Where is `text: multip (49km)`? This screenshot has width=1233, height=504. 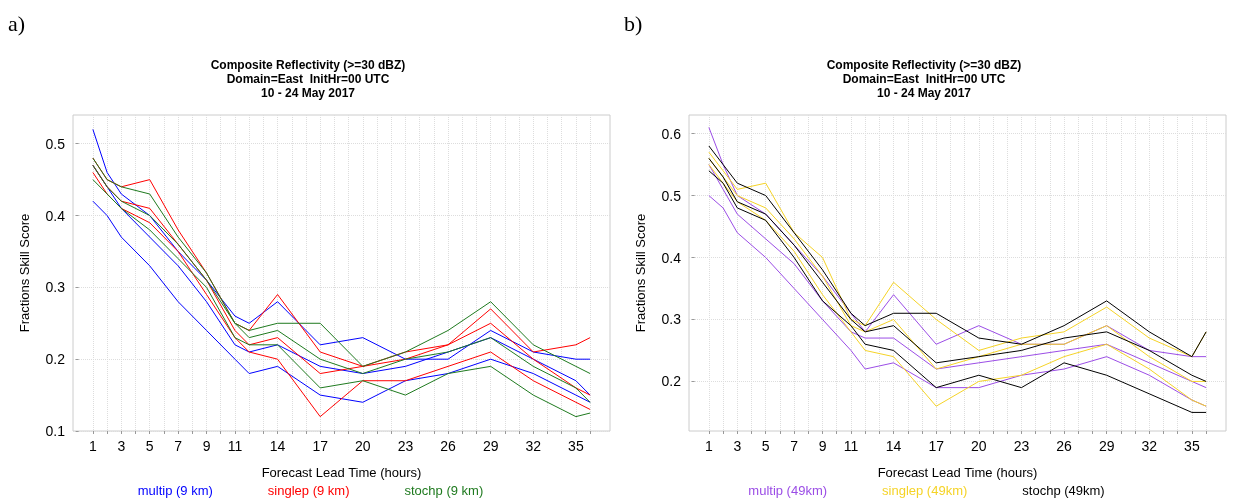
text: multip (49km) is located at coordinates (788, 490).